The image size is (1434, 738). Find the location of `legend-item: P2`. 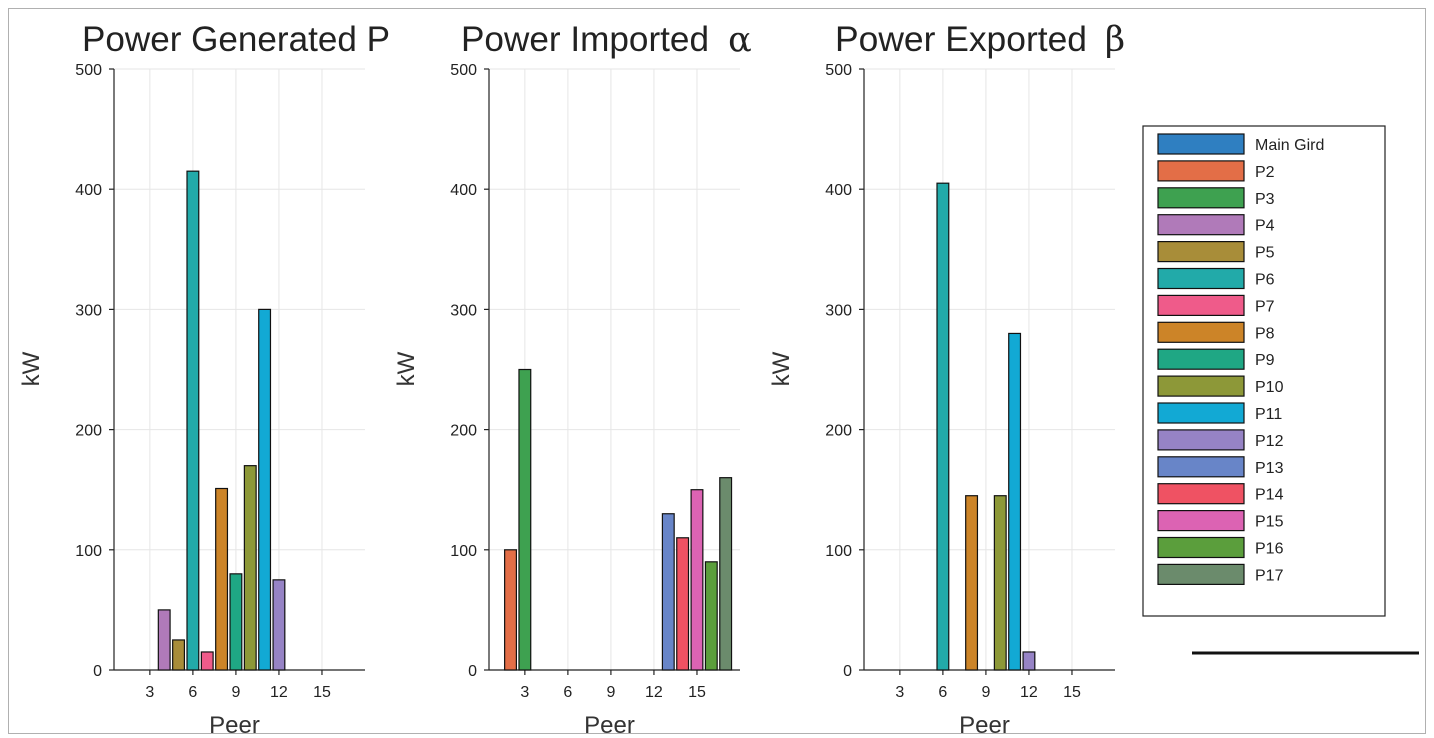

legend-item: P2 is located at coordinates (1216, 171).